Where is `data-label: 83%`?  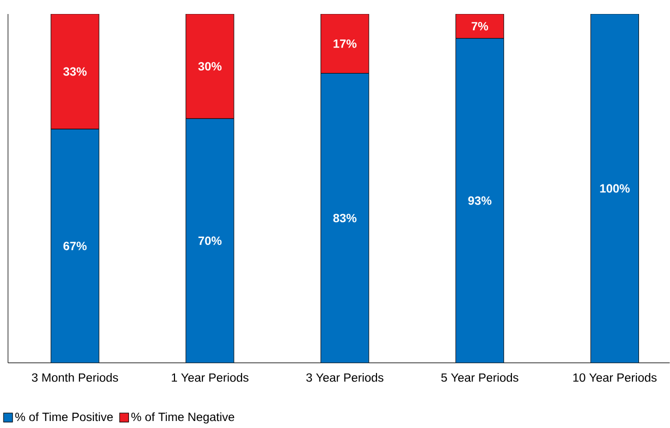
data-label: 83% is located at coordinates (344, 218).